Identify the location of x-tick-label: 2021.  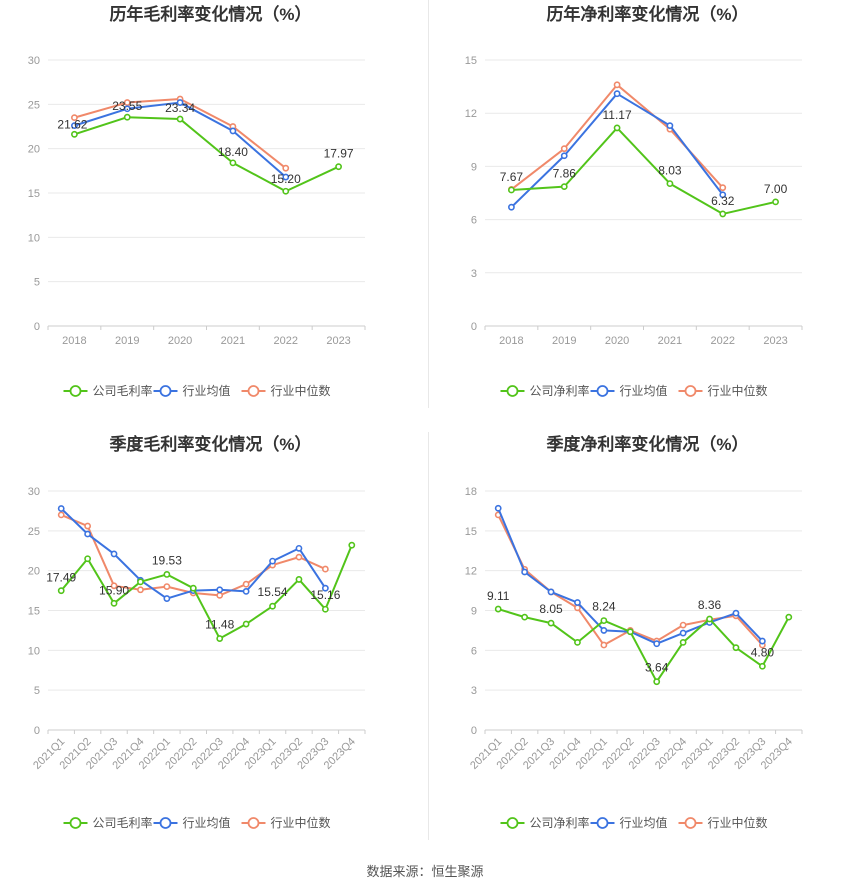
(233, 341).